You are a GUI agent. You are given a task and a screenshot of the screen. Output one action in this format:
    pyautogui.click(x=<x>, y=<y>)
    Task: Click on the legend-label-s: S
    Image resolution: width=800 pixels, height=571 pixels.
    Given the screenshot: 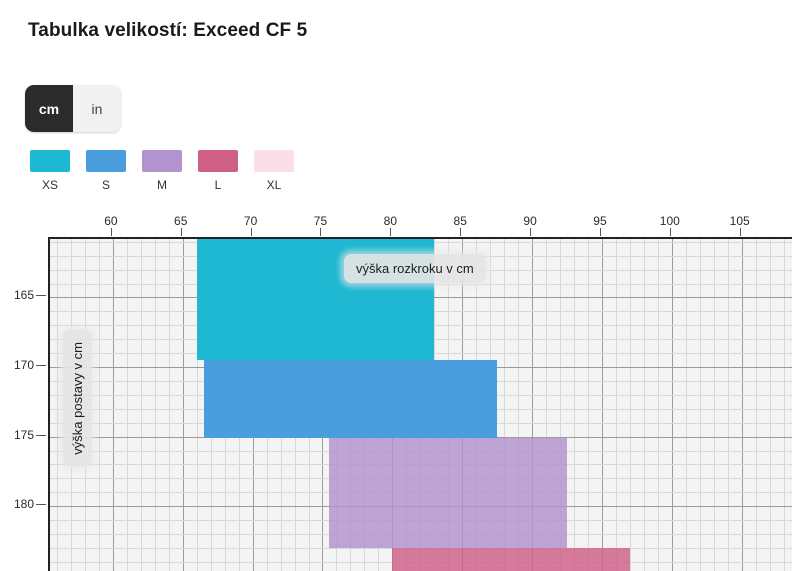 What is the action you would take?
    pyautogui.click(x=105, y=185)
    